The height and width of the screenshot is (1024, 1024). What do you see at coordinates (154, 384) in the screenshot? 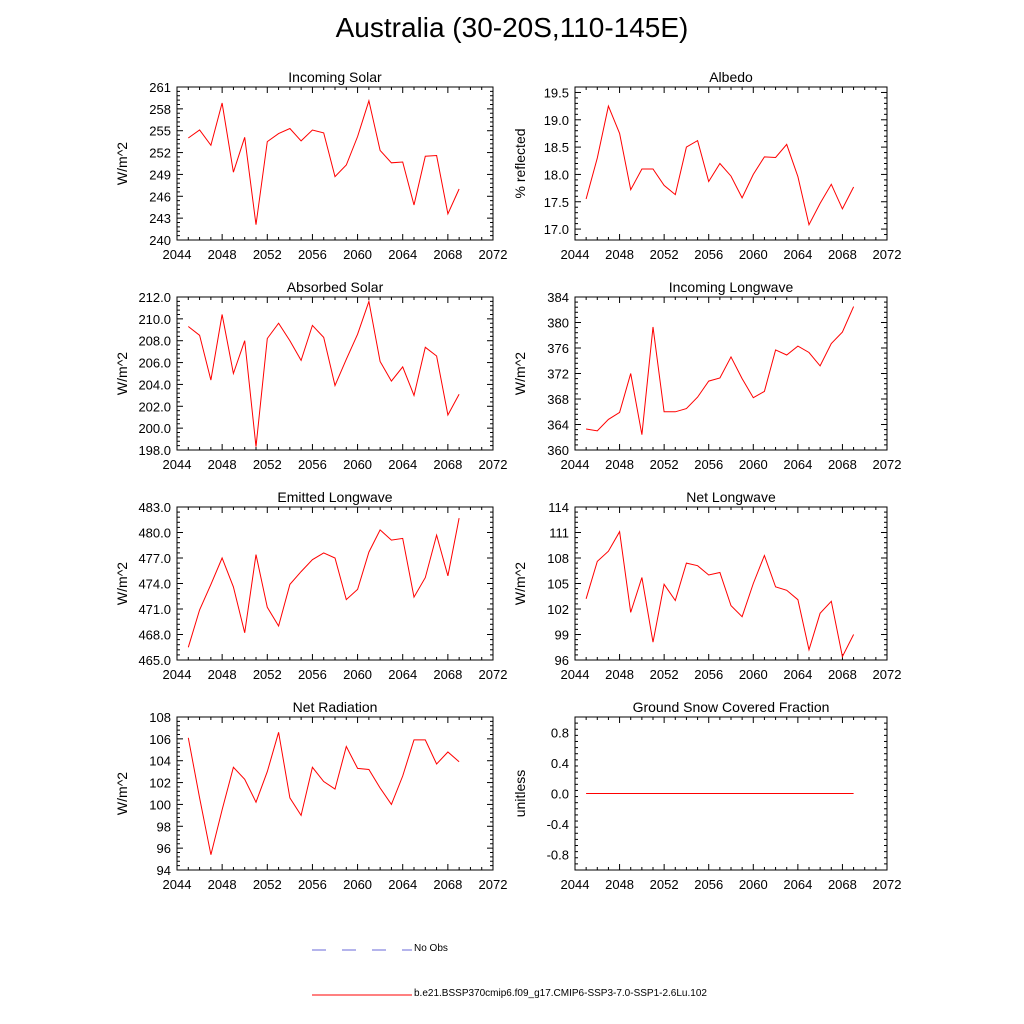
I see `y-tick-label: 204.0` at bounding box center [154, 384].